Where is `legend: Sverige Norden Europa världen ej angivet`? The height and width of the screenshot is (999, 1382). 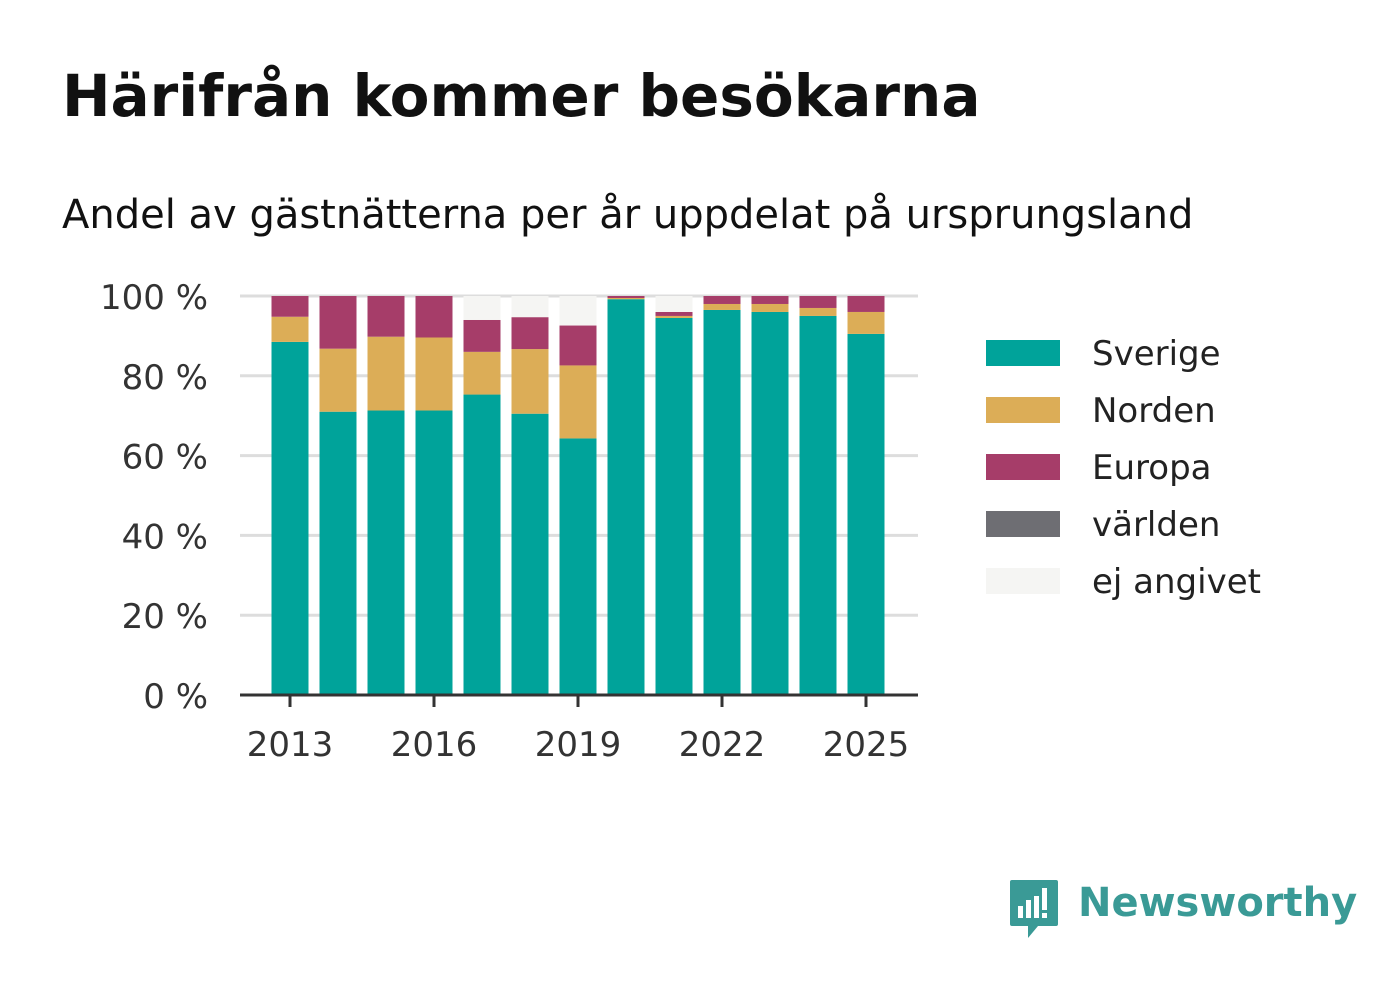 legend: Sverige Norden Europa världen ej angivet is located at coordinates (1123, 468).